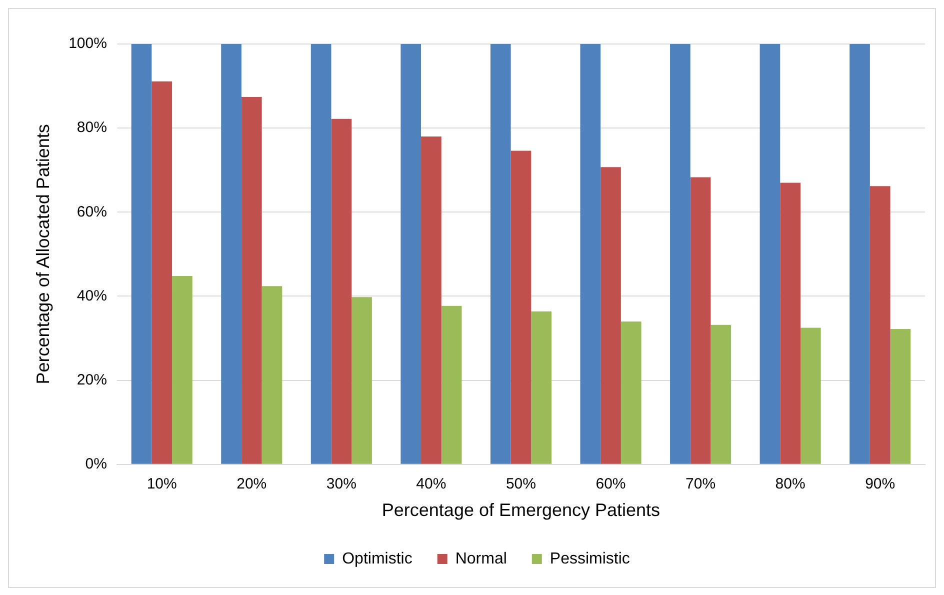 Image resolution: width=944 pixels, height=595 pixels. Describe the element at coordinates (42, 254) in the screenshot. I see `y-axis-title: Percentage of Allocated Patients` at that location.